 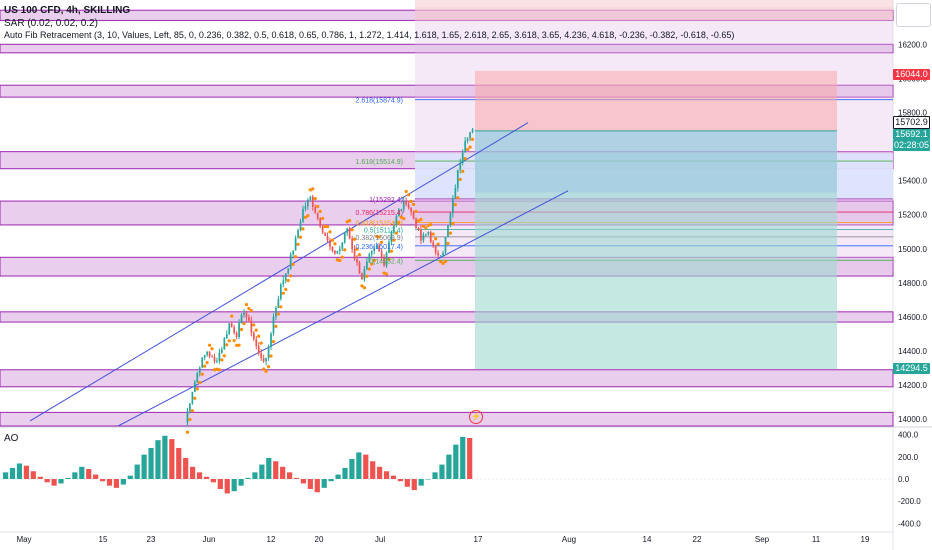 I want to click on price-tick-label: 14800.0, so click(x=912, y=283).